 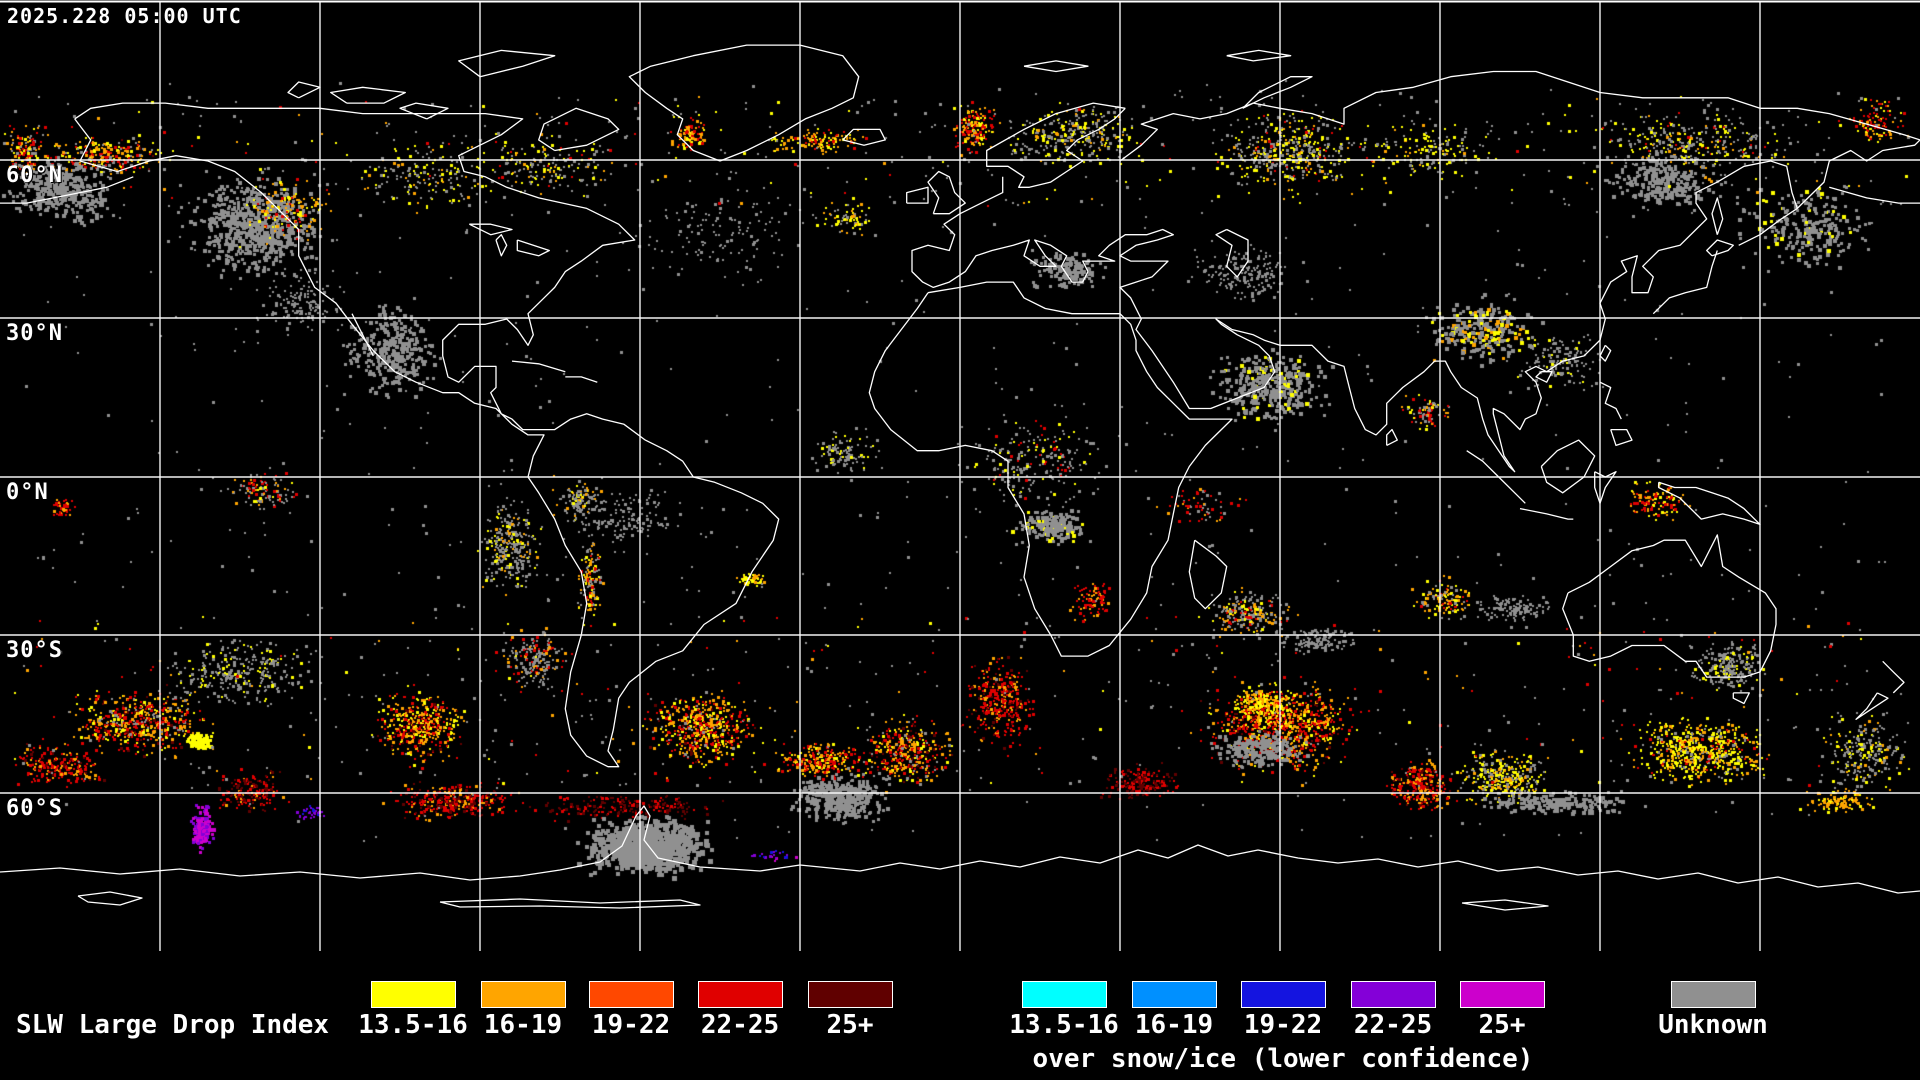 I want to click on legend-swatch-unknown, so click(x=1713, y=994).